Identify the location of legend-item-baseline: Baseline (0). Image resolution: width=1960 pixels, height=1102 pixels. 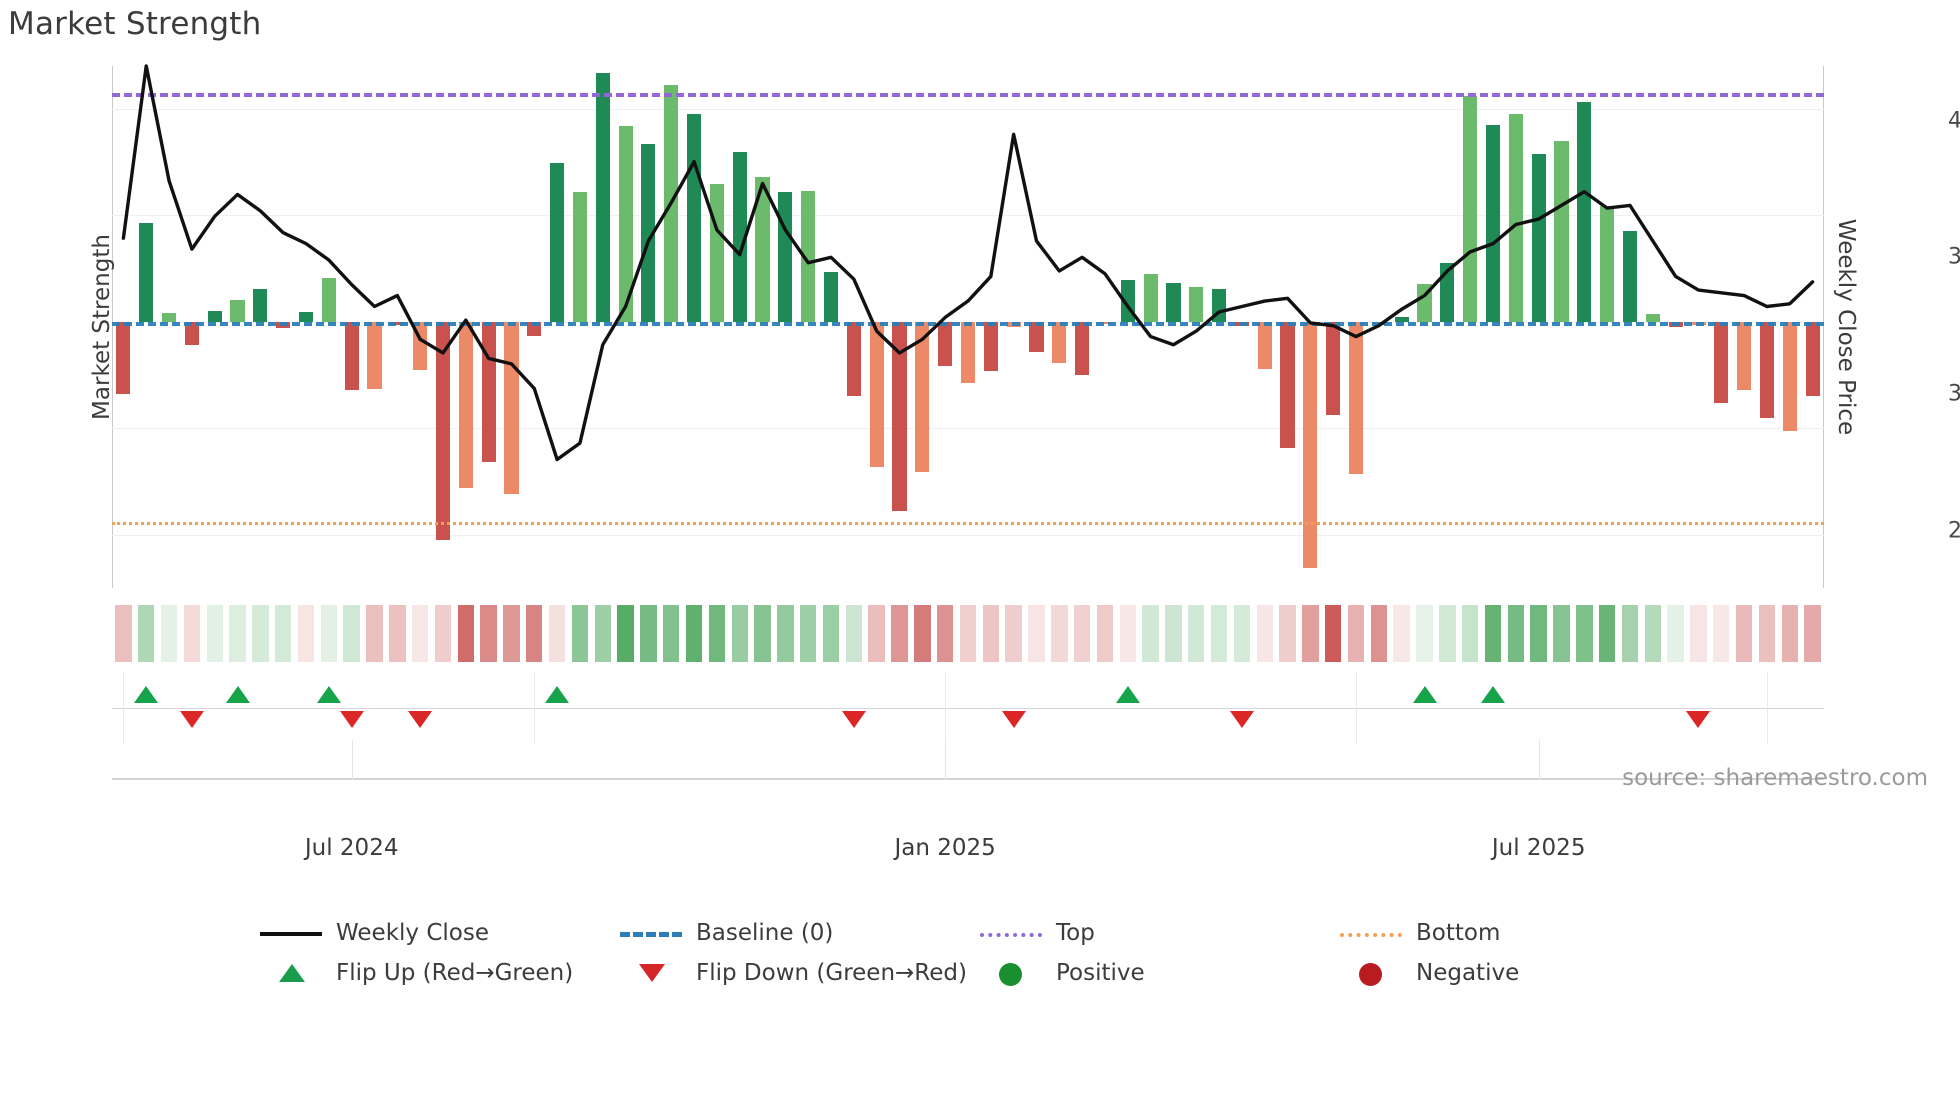
(800, 933).